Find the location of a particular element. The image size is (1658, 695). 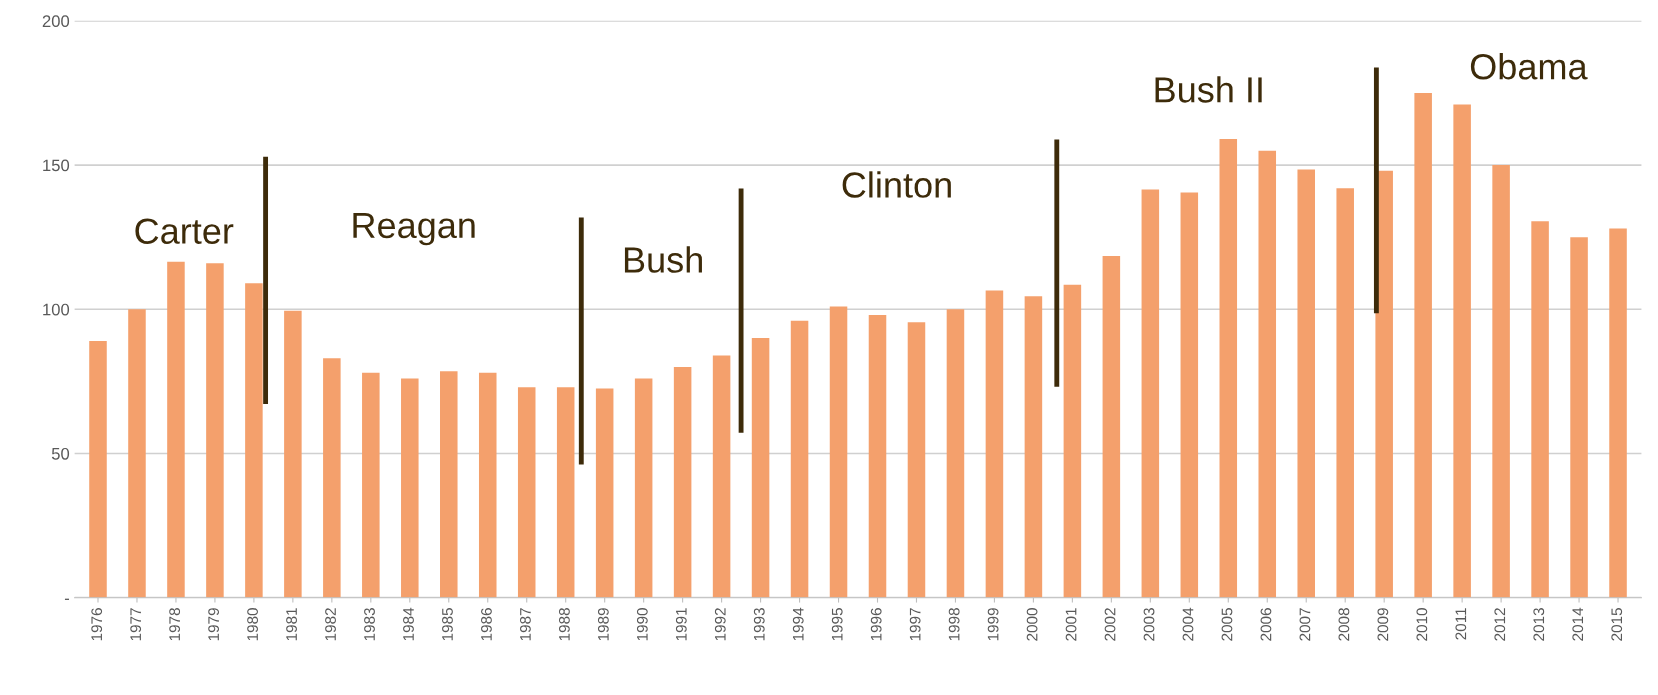

x-tick-label: 2009 is located at coordinates (1383, 624).